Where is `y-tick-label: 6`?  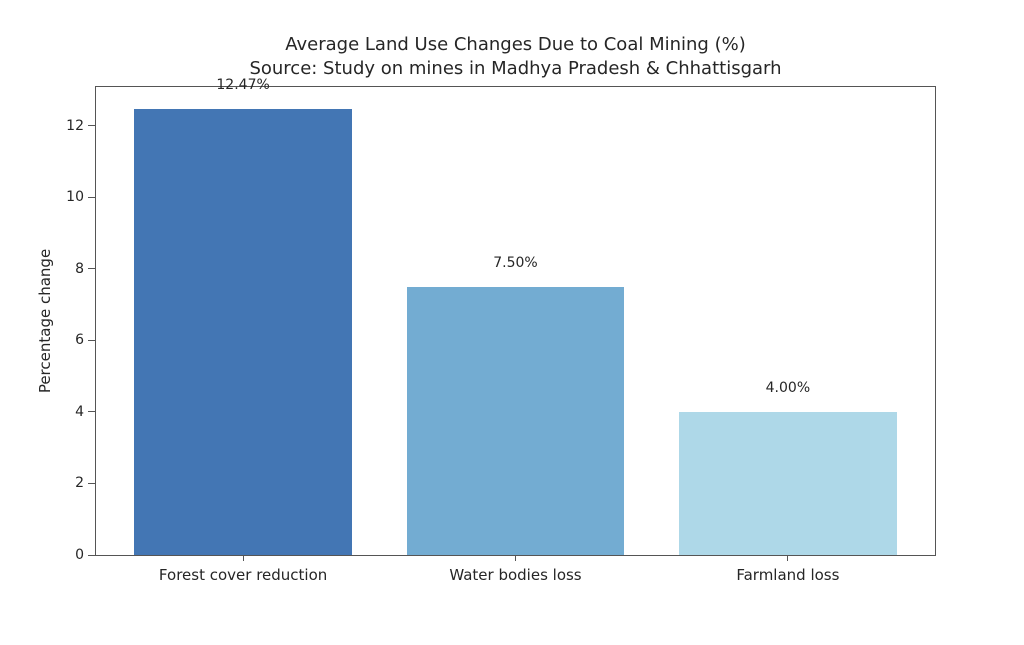 y-tick-label: 6 is located at coordinates (79, 340).